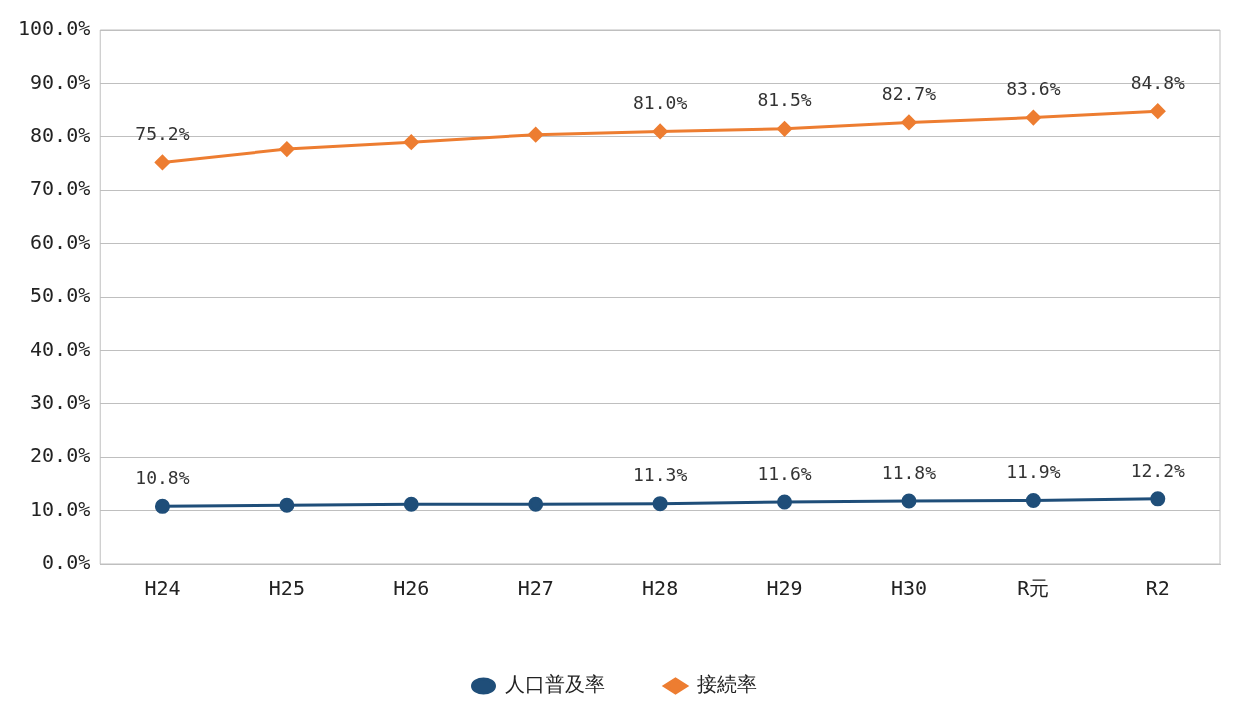  Describe the element at coordinates (60, 402) in the screenshot. I see `y-tick-label: 30.0%` at that location.